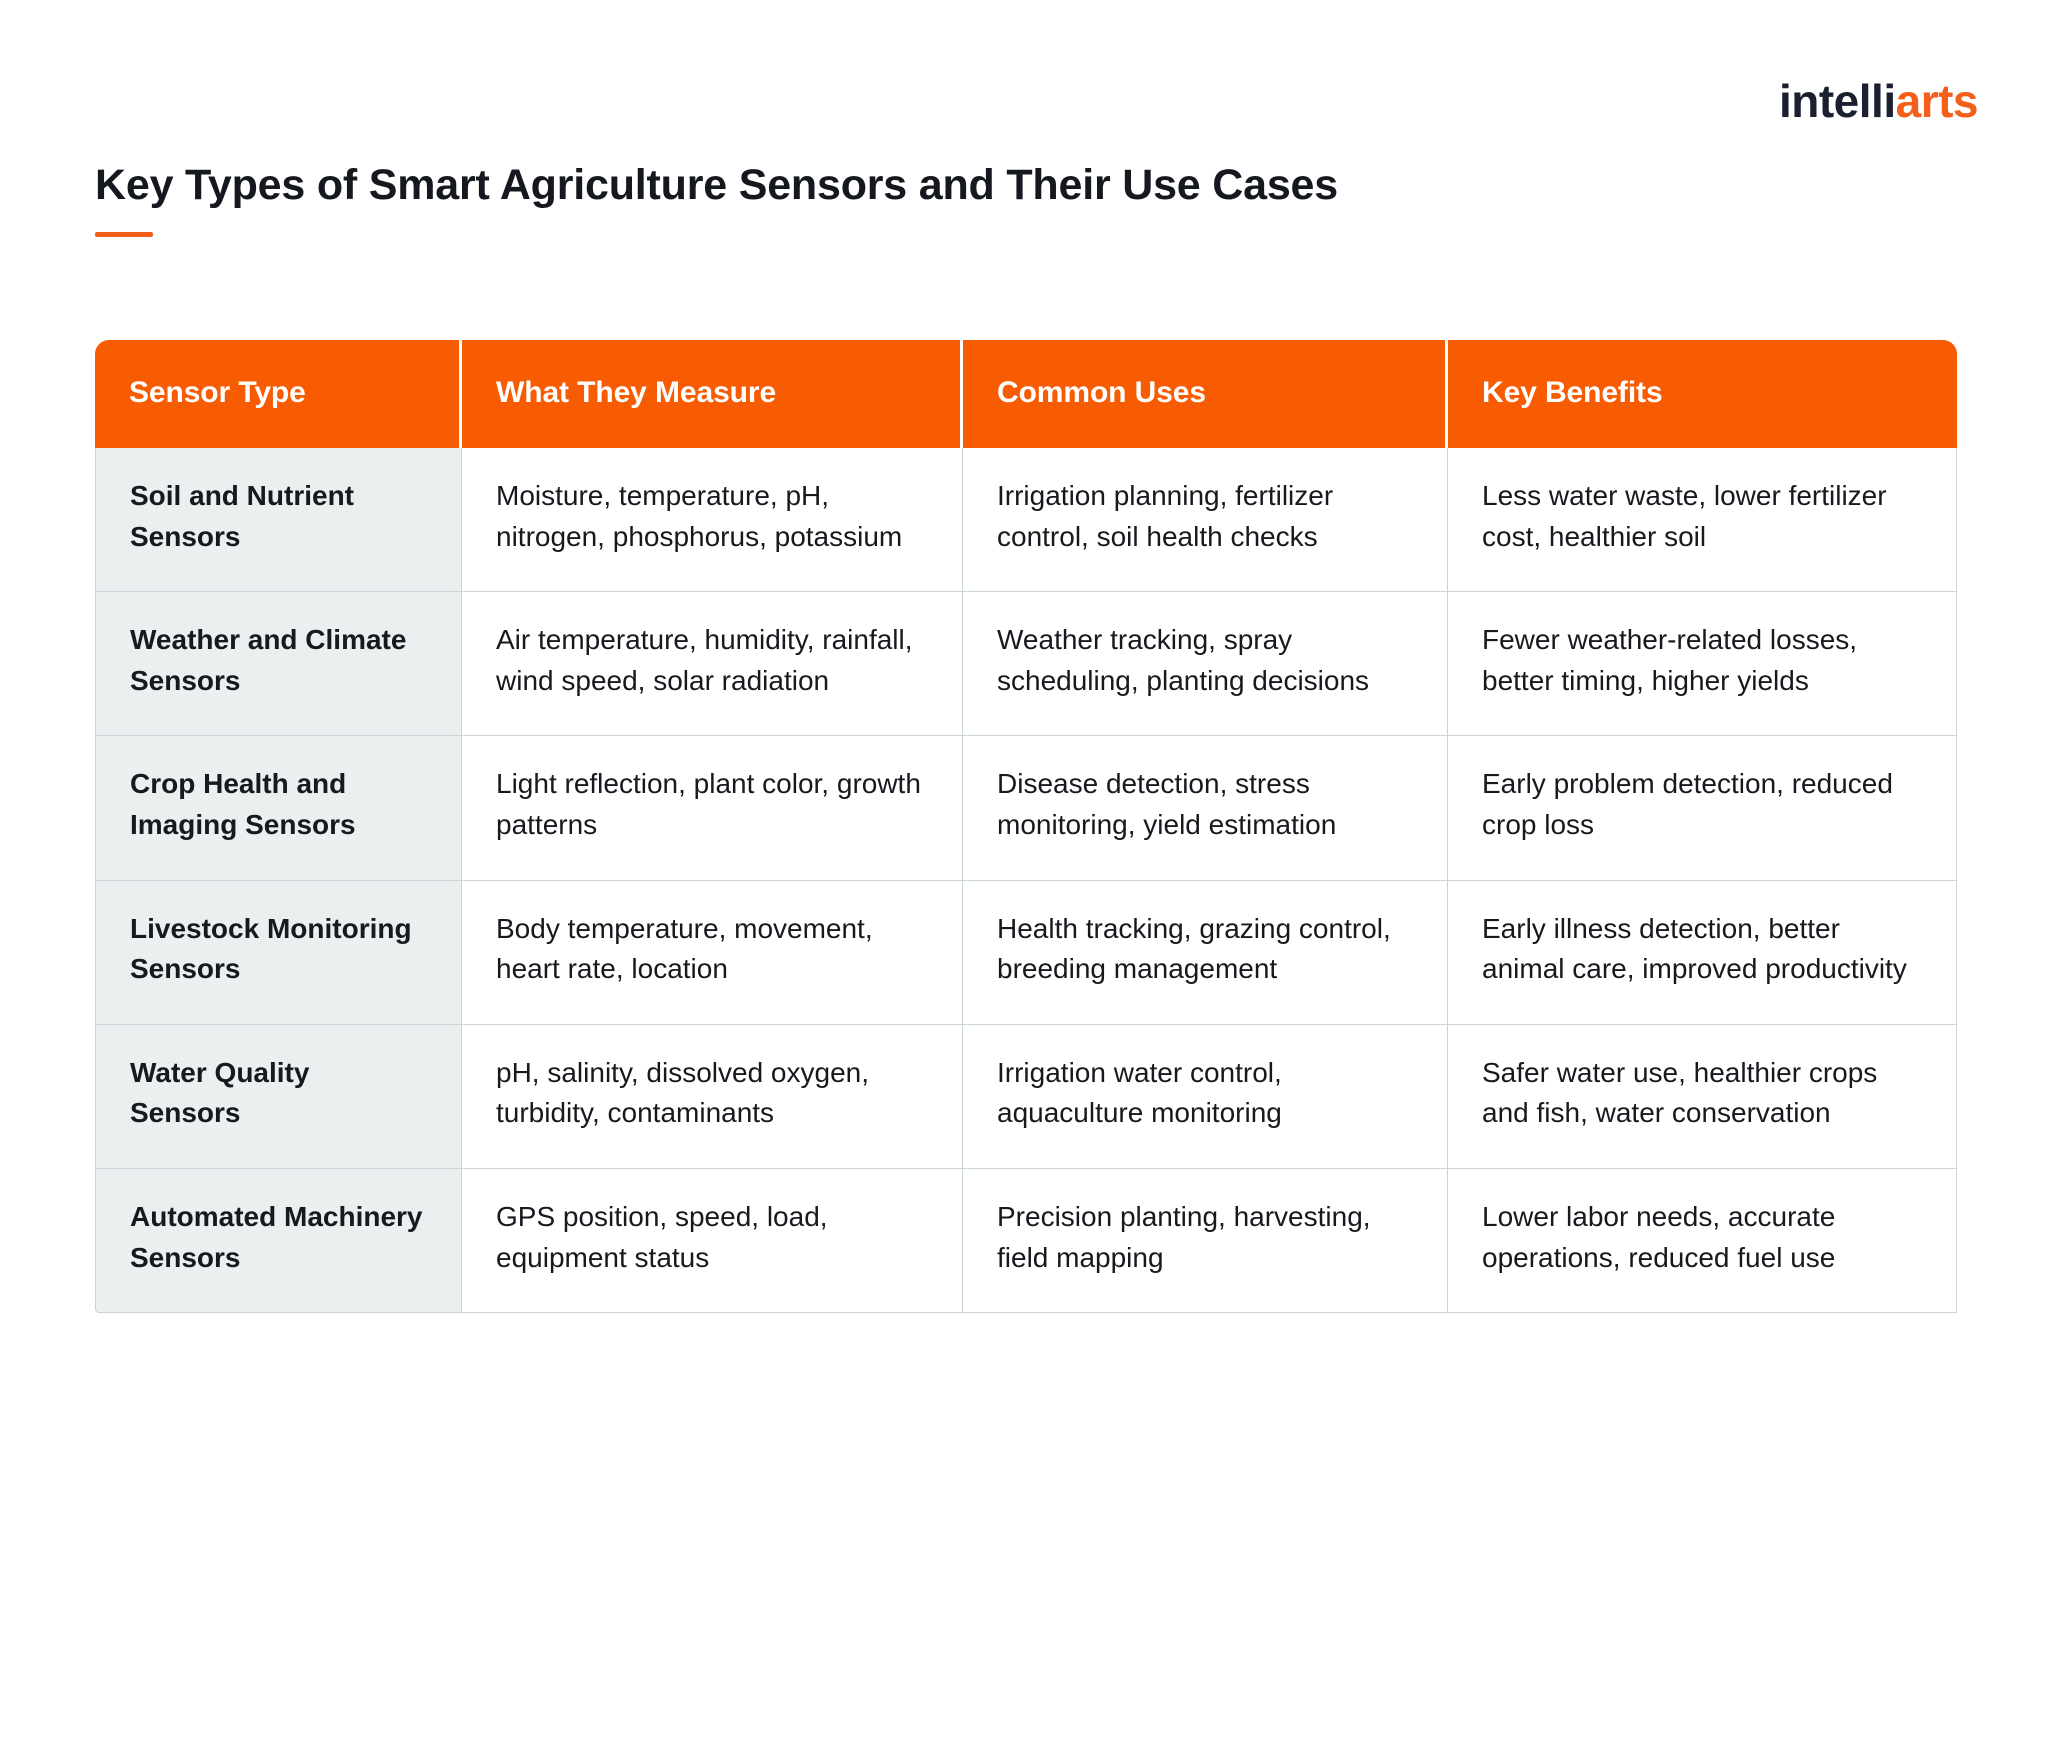  I want to click on cell-sensor-type: Water Quality Sensors, so click(278, 1096).